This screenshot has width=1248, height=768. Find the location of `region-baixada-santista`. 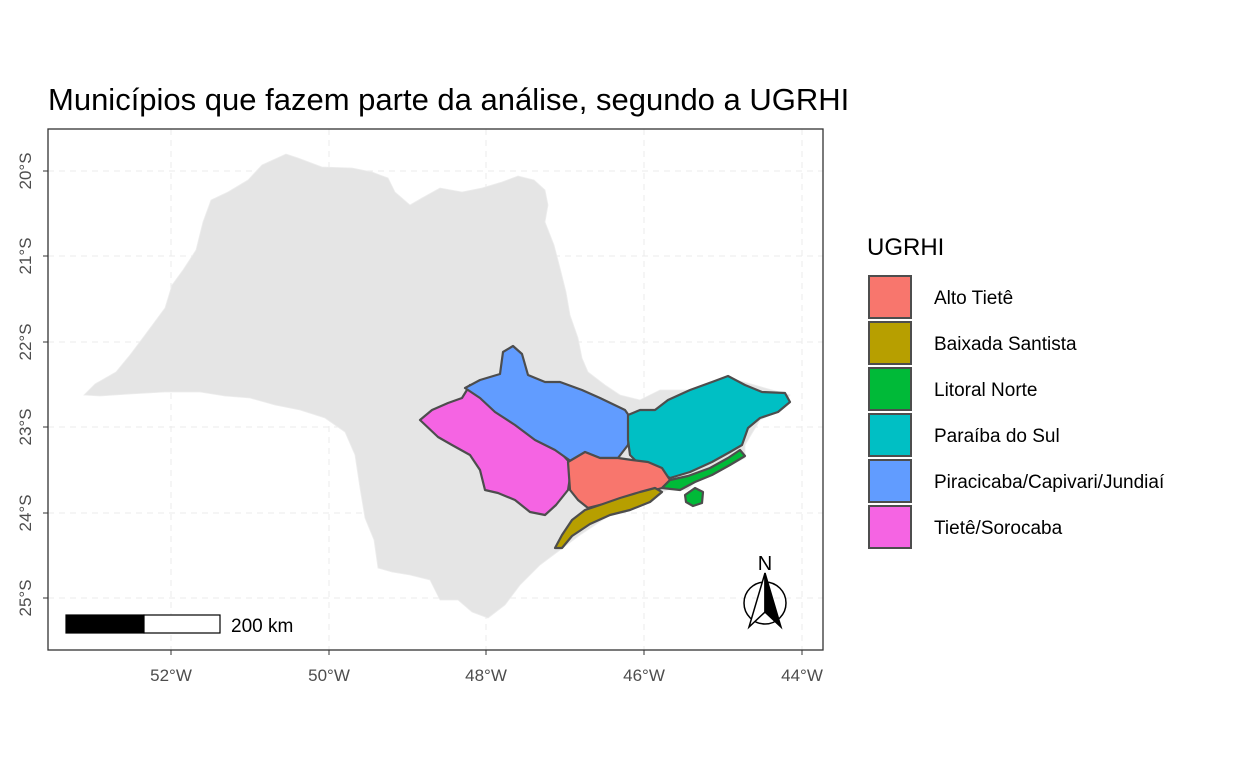

region-baixada-santista is located at coordinates (608, 518).